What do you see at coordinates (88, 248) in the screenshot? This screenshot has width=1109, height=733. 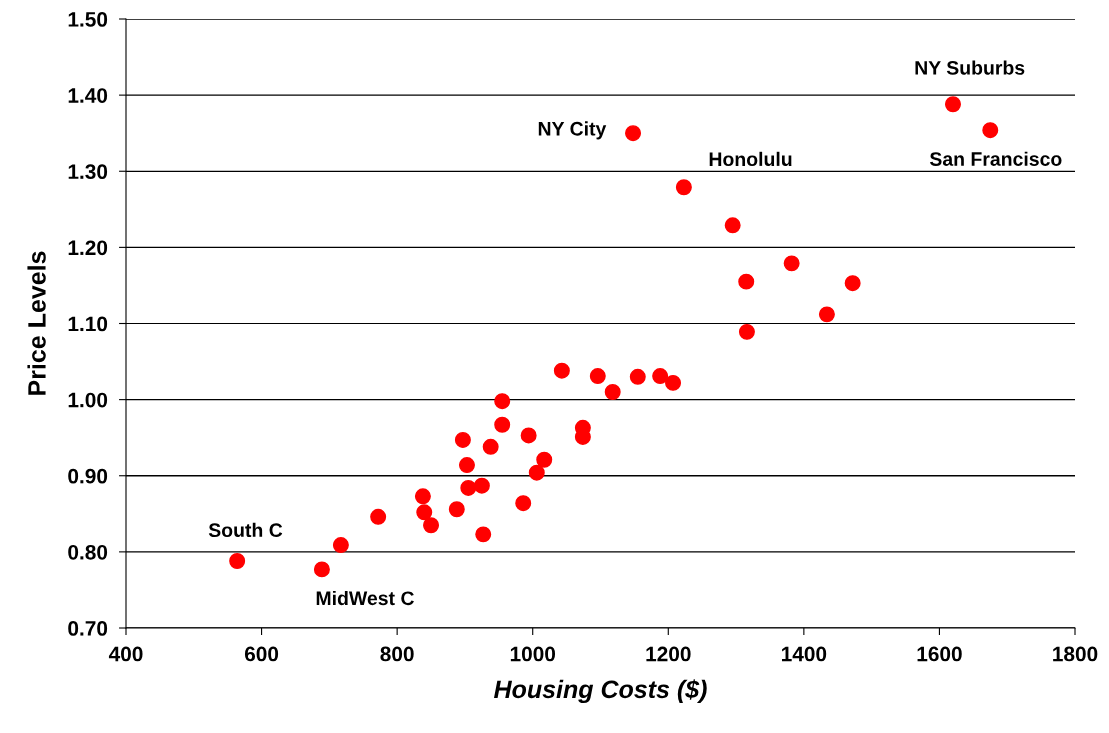 I see `y-tick-label: 1.20` at bounding box center [88, 248].